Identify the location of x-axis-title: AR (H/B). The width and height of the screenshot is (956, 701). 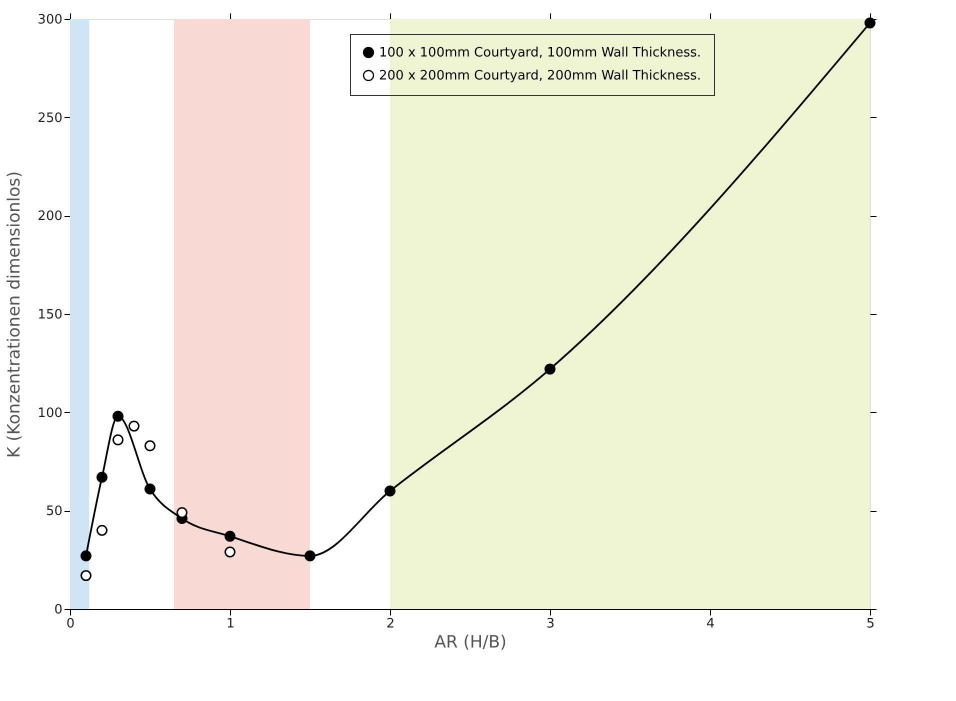
(470, 642).